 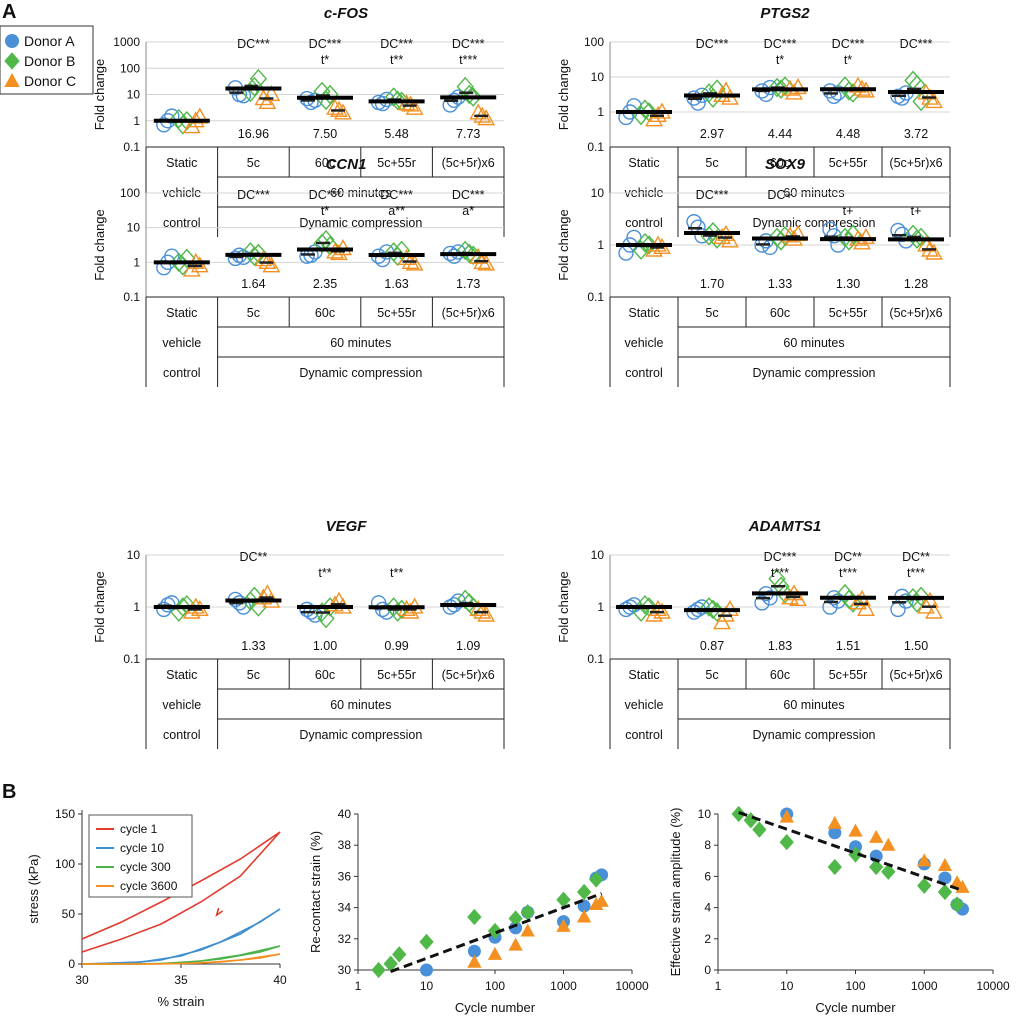 I want to click on mean-value-label: 1.33, so click(x=253, y=646).